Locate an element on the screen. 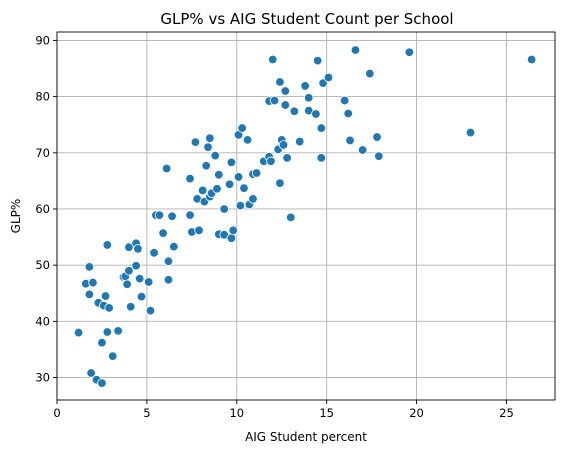 The image size is (562, 455). x-axis: 0 5 10 15 20 25 is located at coordinates (283, 410).